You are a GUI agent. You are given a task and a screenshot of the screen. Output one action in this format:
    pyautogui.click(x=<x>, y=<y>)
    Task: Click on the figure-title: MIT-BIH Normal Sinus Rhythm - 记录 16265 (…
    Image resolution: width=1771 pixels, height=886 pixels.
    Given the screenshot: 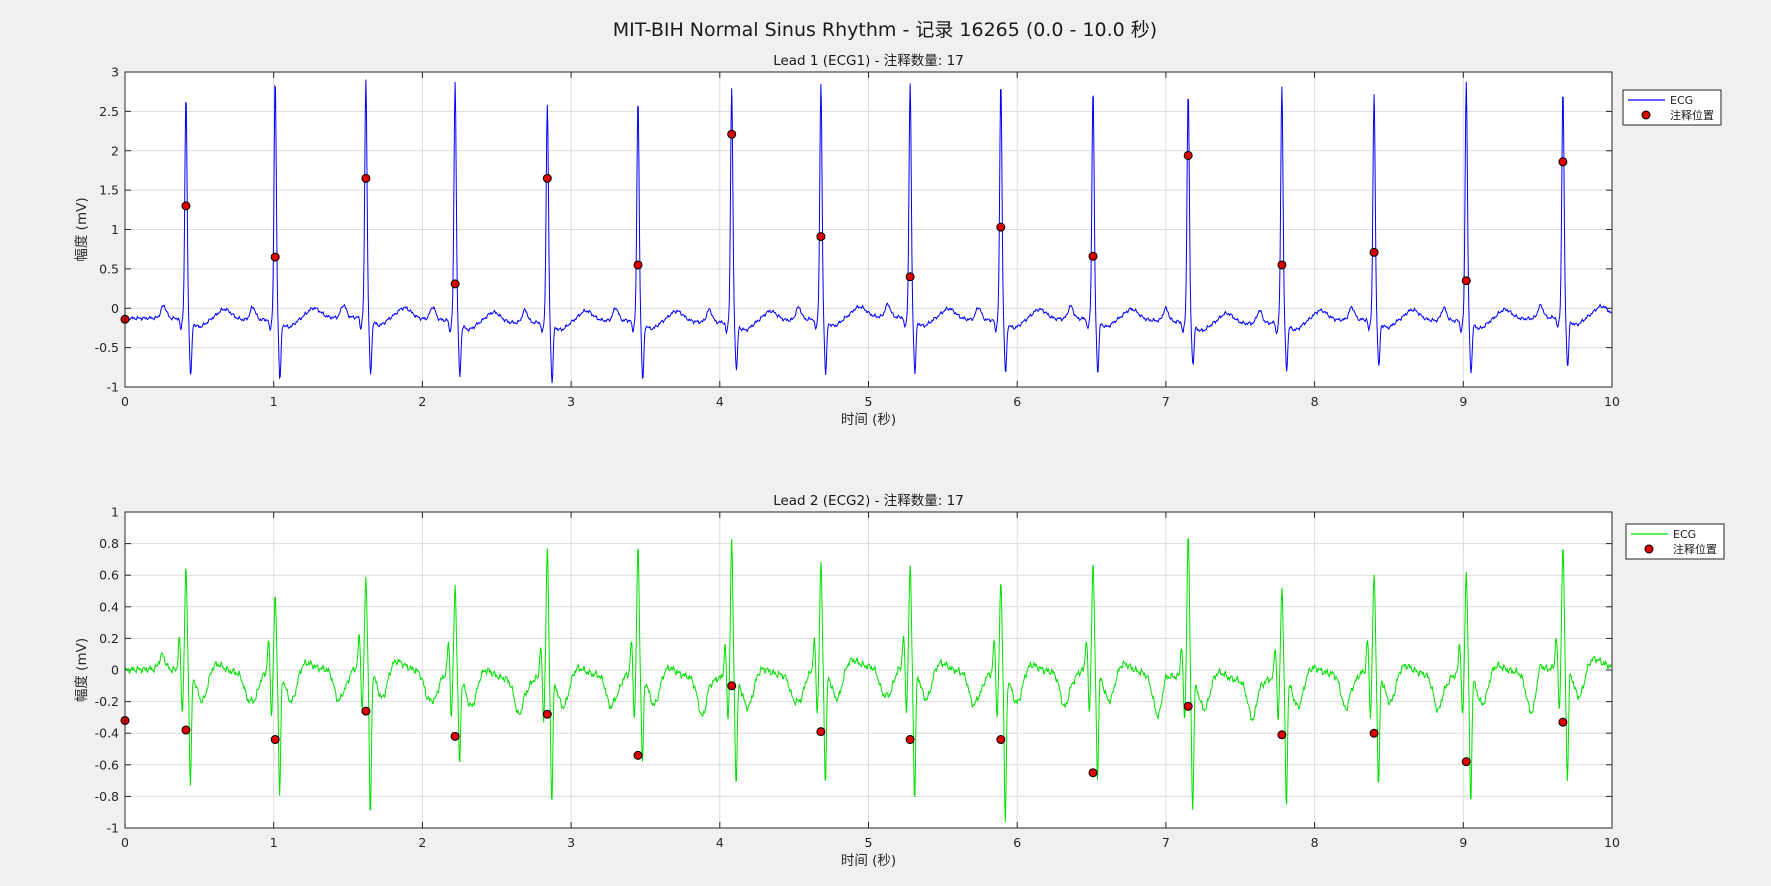 What is the action you would take?
    pyautogui.click(x=885, y=30)
    